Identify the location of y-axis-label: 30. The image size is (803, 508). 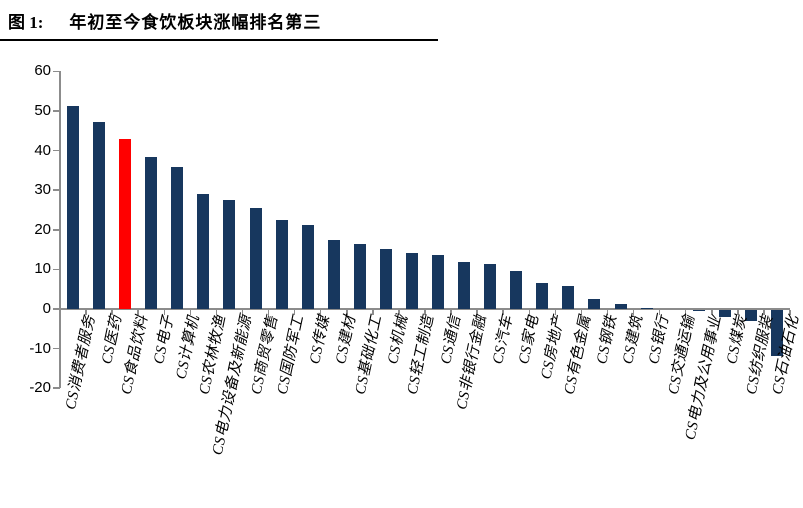
(42, 190).